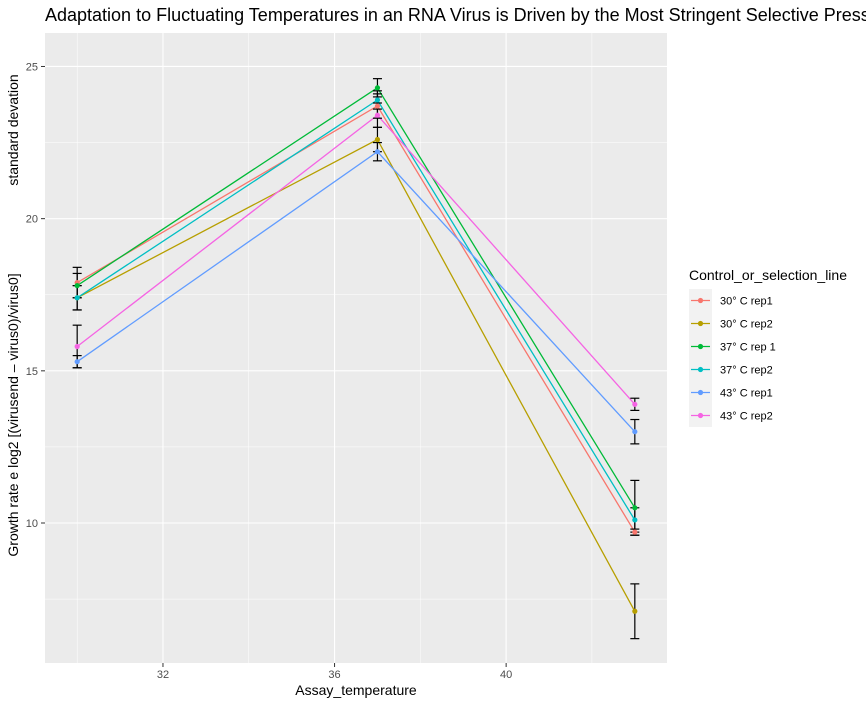 Image resolution: width=866 pixels, height=710 pixels. I want to click on y-tick-label: 25, so click(32, 67).